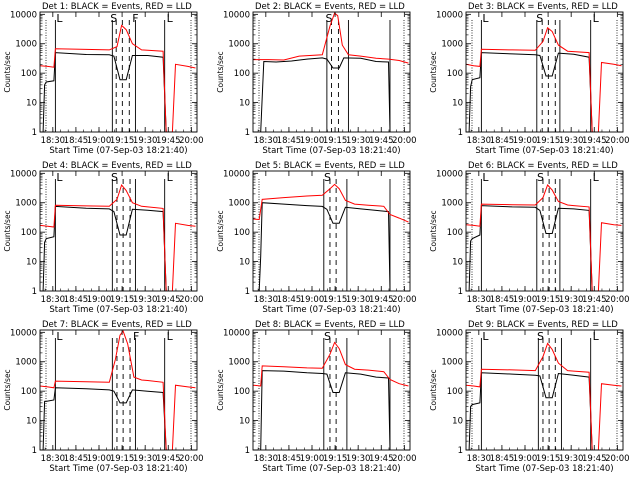 Image resolution: width=640 pixels, height=480 pixels. I want to click on panel-title: Det 3: BLACK = Events, RED = LLD, so click(543, 7).